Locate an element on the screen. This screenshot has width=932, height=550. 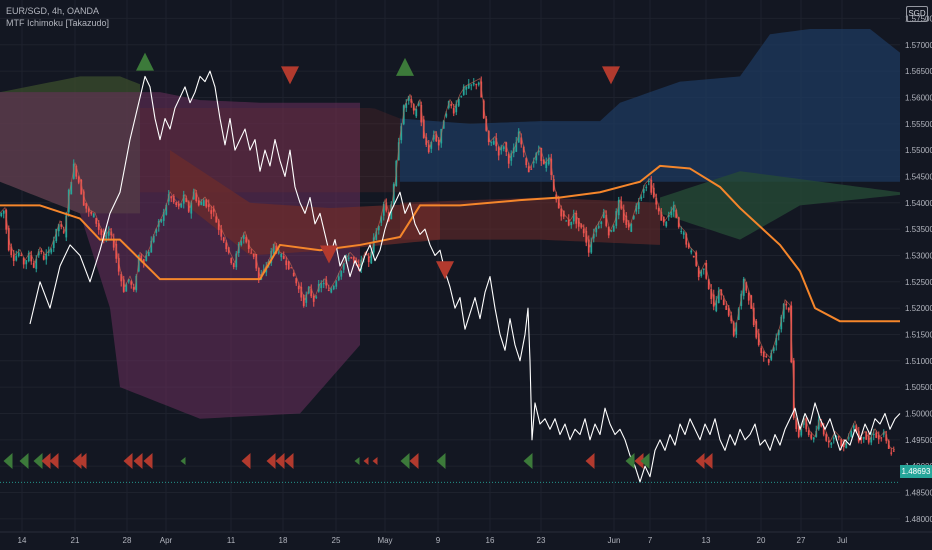
indicator-title: MTF Ichimoku [Takazudo] is located at coordinates (58, 23).